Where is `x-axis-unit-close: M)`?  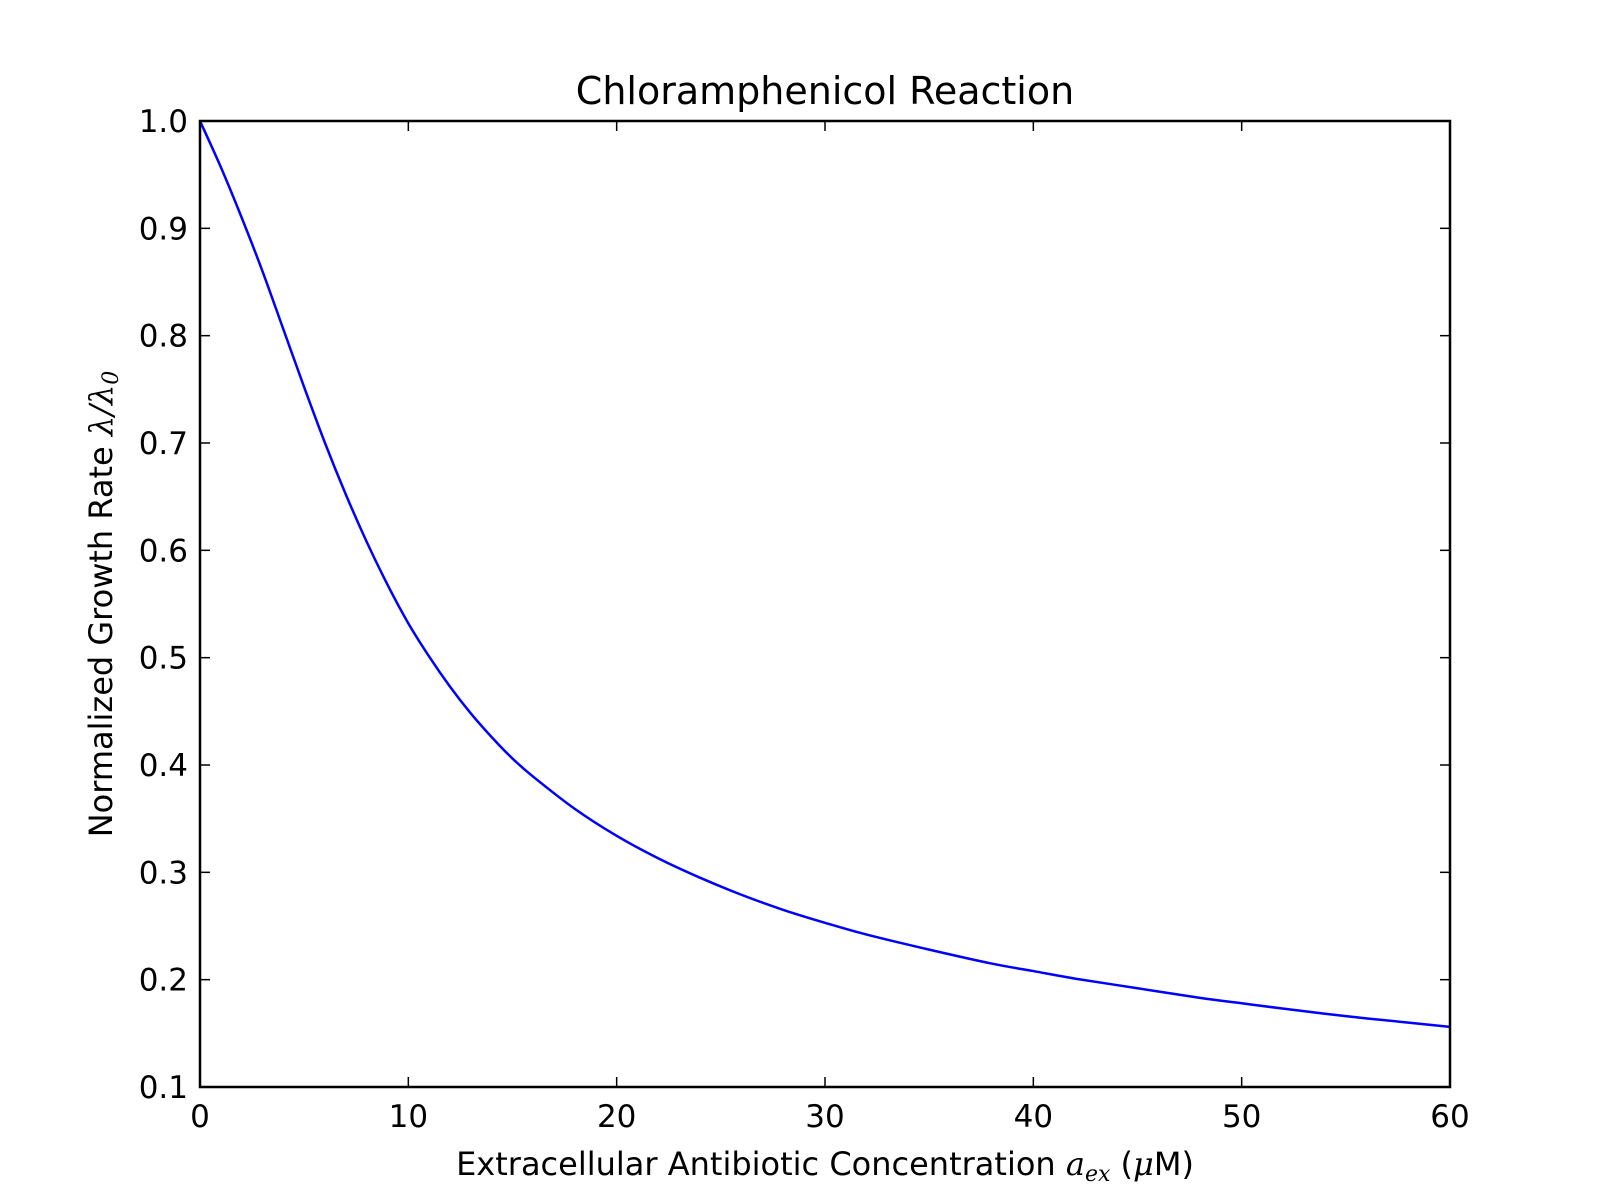
x-axis-unit-close: M) is located at coordinates (1174, 1164).